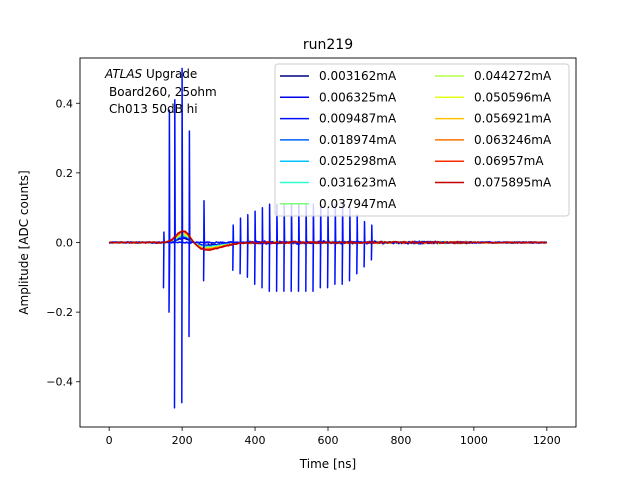 The height and width of the screenshot is (480, 640). Describe the element at coordinates (328, 45) in the screenshot. I see `chart-title: run219` at that location.